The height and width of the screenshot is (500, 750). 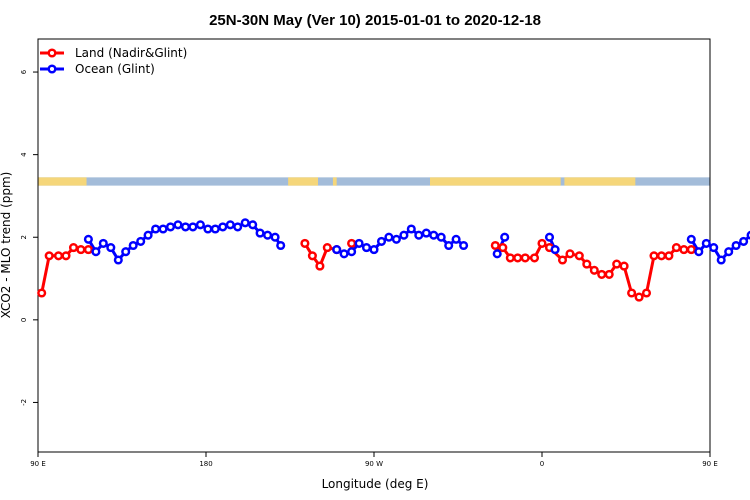 What do you see at coordinates (375, 484) in the screenshot?
I see `x-axis-label: Longitude (deg E)` at bounding box center [375, 484].